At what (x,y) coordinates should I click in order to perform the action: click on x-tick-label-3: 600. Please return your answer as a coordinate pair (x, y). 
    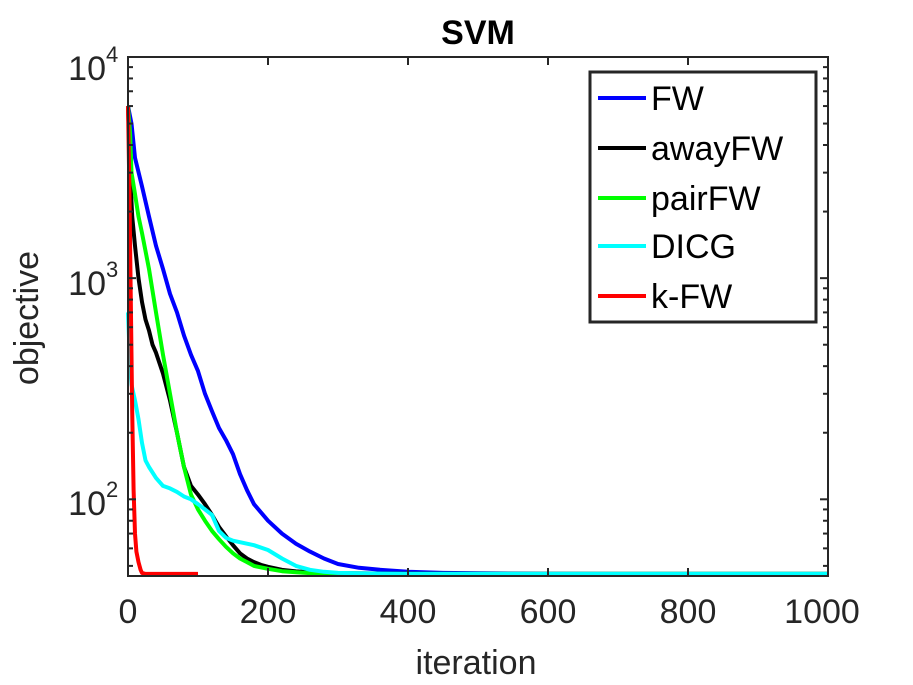
    Looking at the image, I should click on (548, 612).